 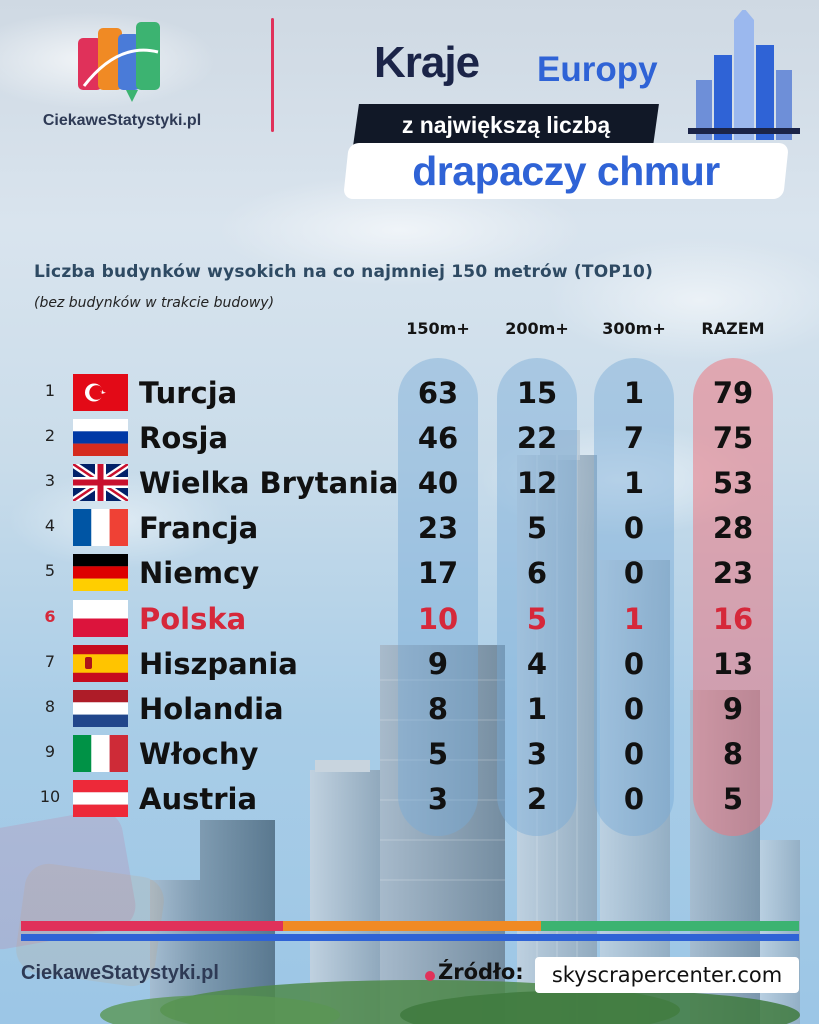 What do you see at coordinates (537, 528) in the screenshot?
I see `value-200m: 5` at bounding box center [537, 528].